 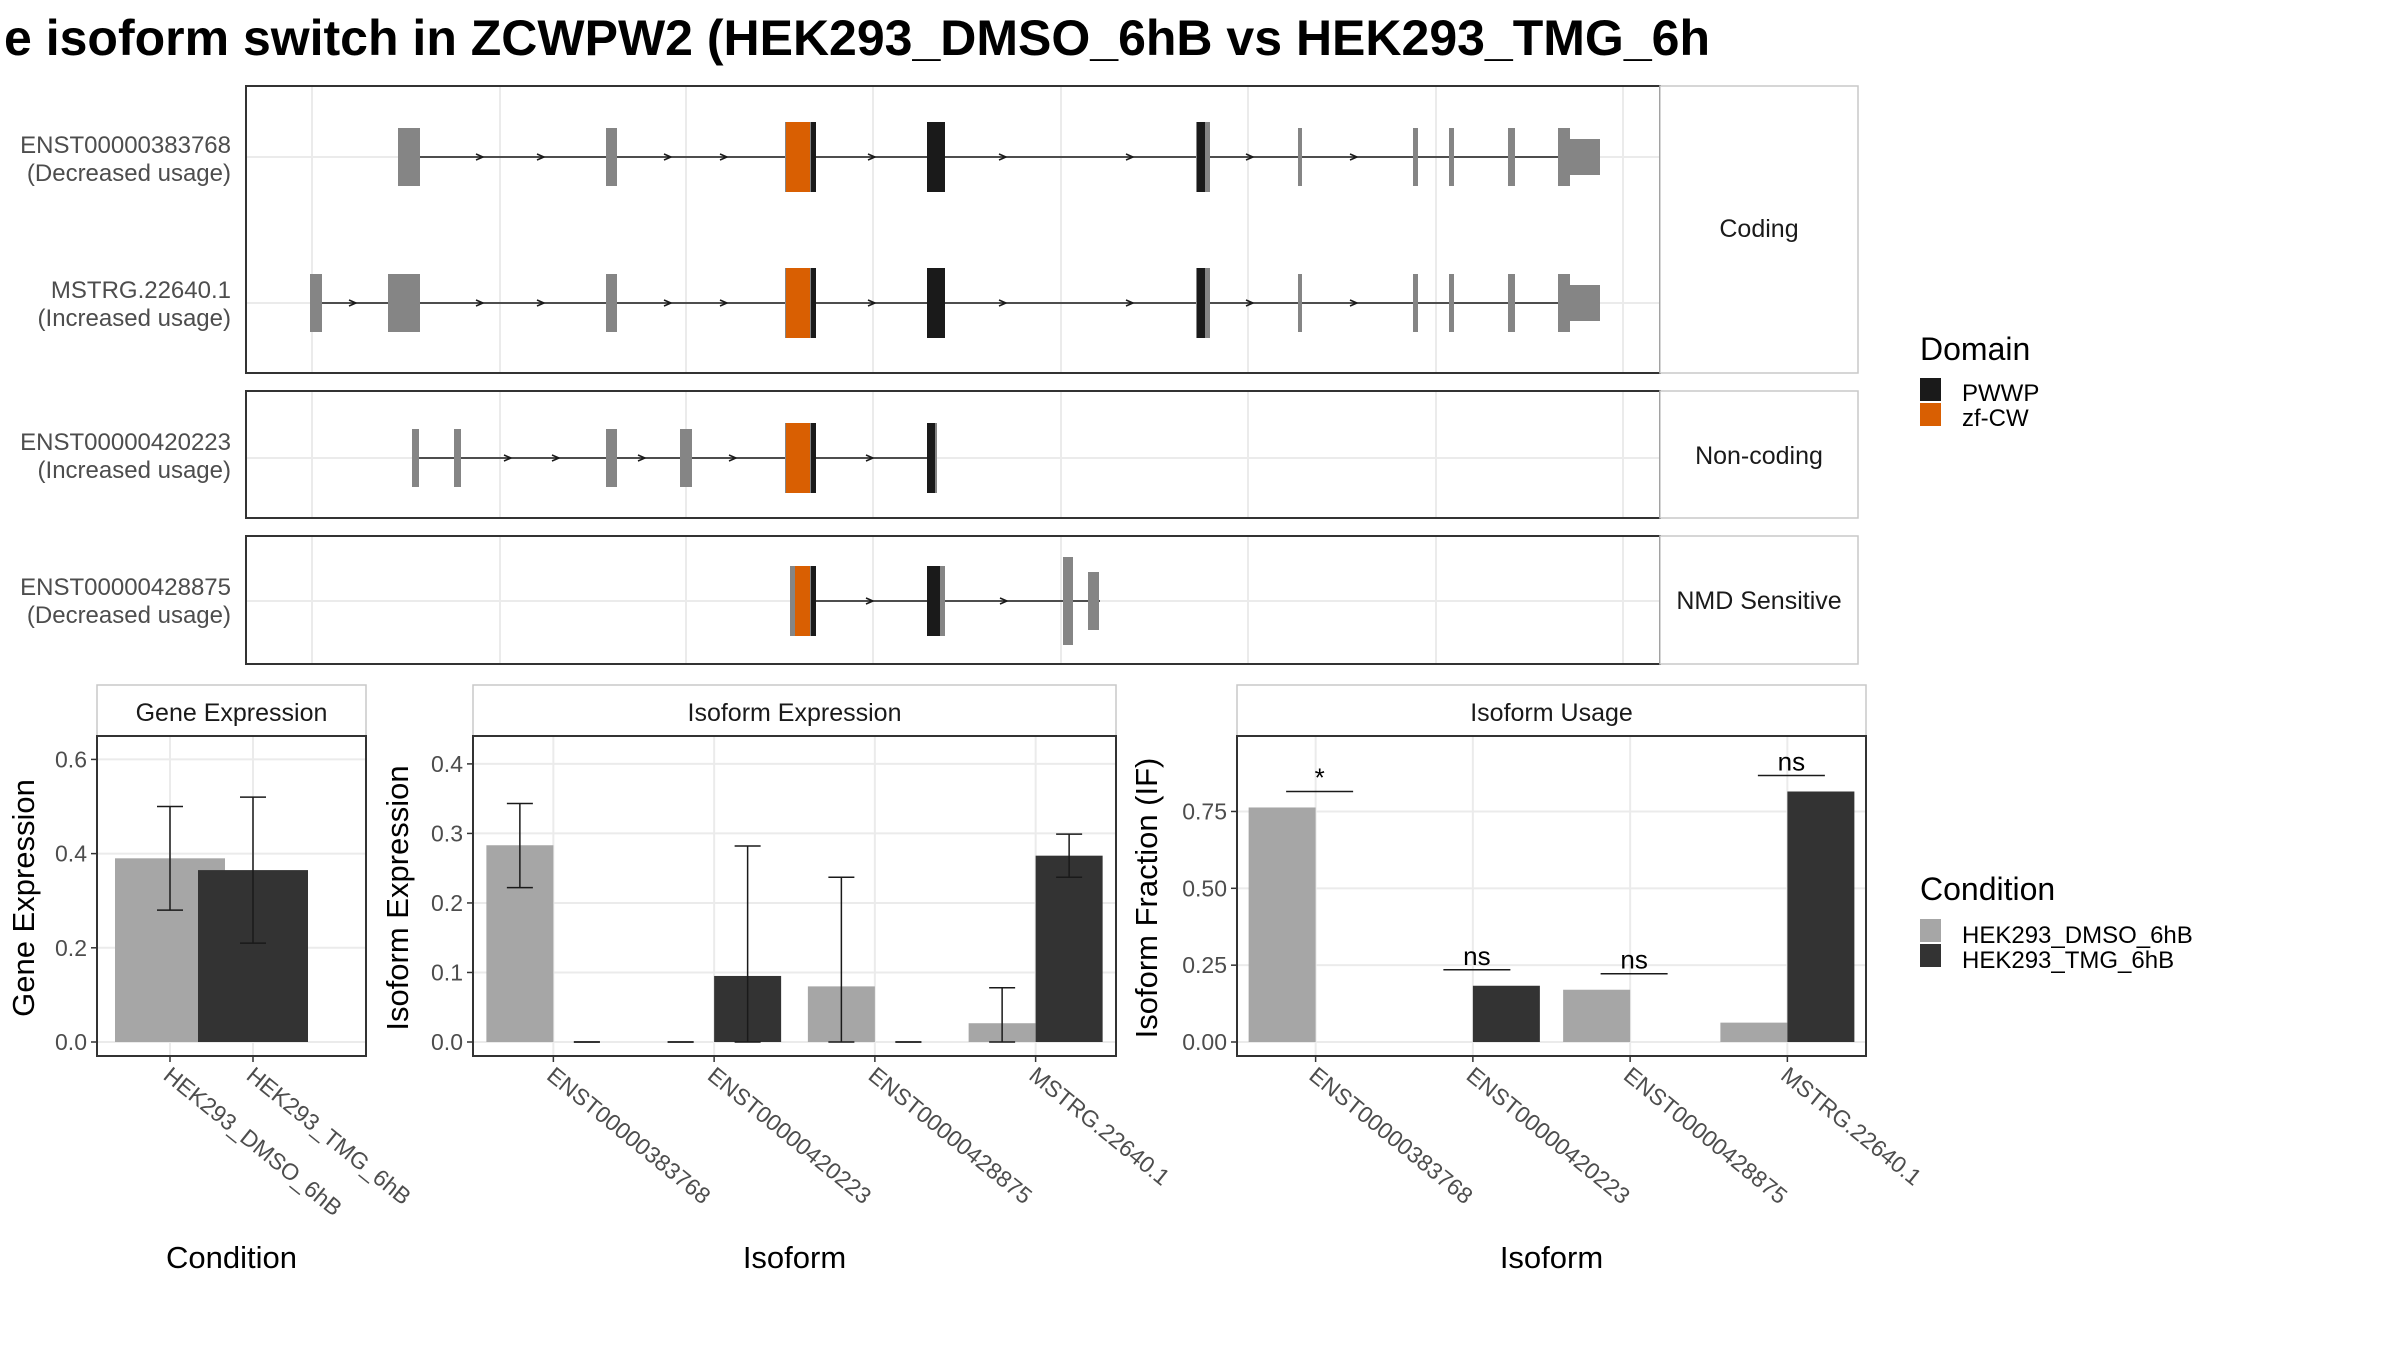 I want to click on panel-noncoding-label: Non-coding, so click(x=1759, y=456).